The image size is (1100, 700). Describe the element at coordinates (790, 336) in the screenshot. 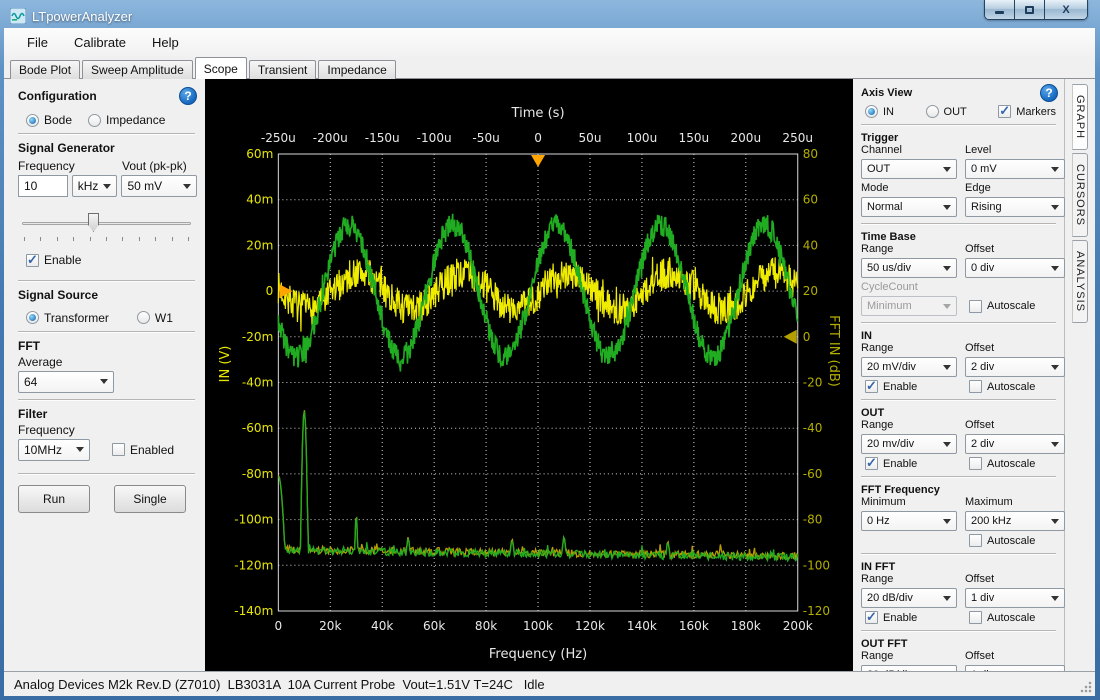

I see `fft-level-marker` at that location.